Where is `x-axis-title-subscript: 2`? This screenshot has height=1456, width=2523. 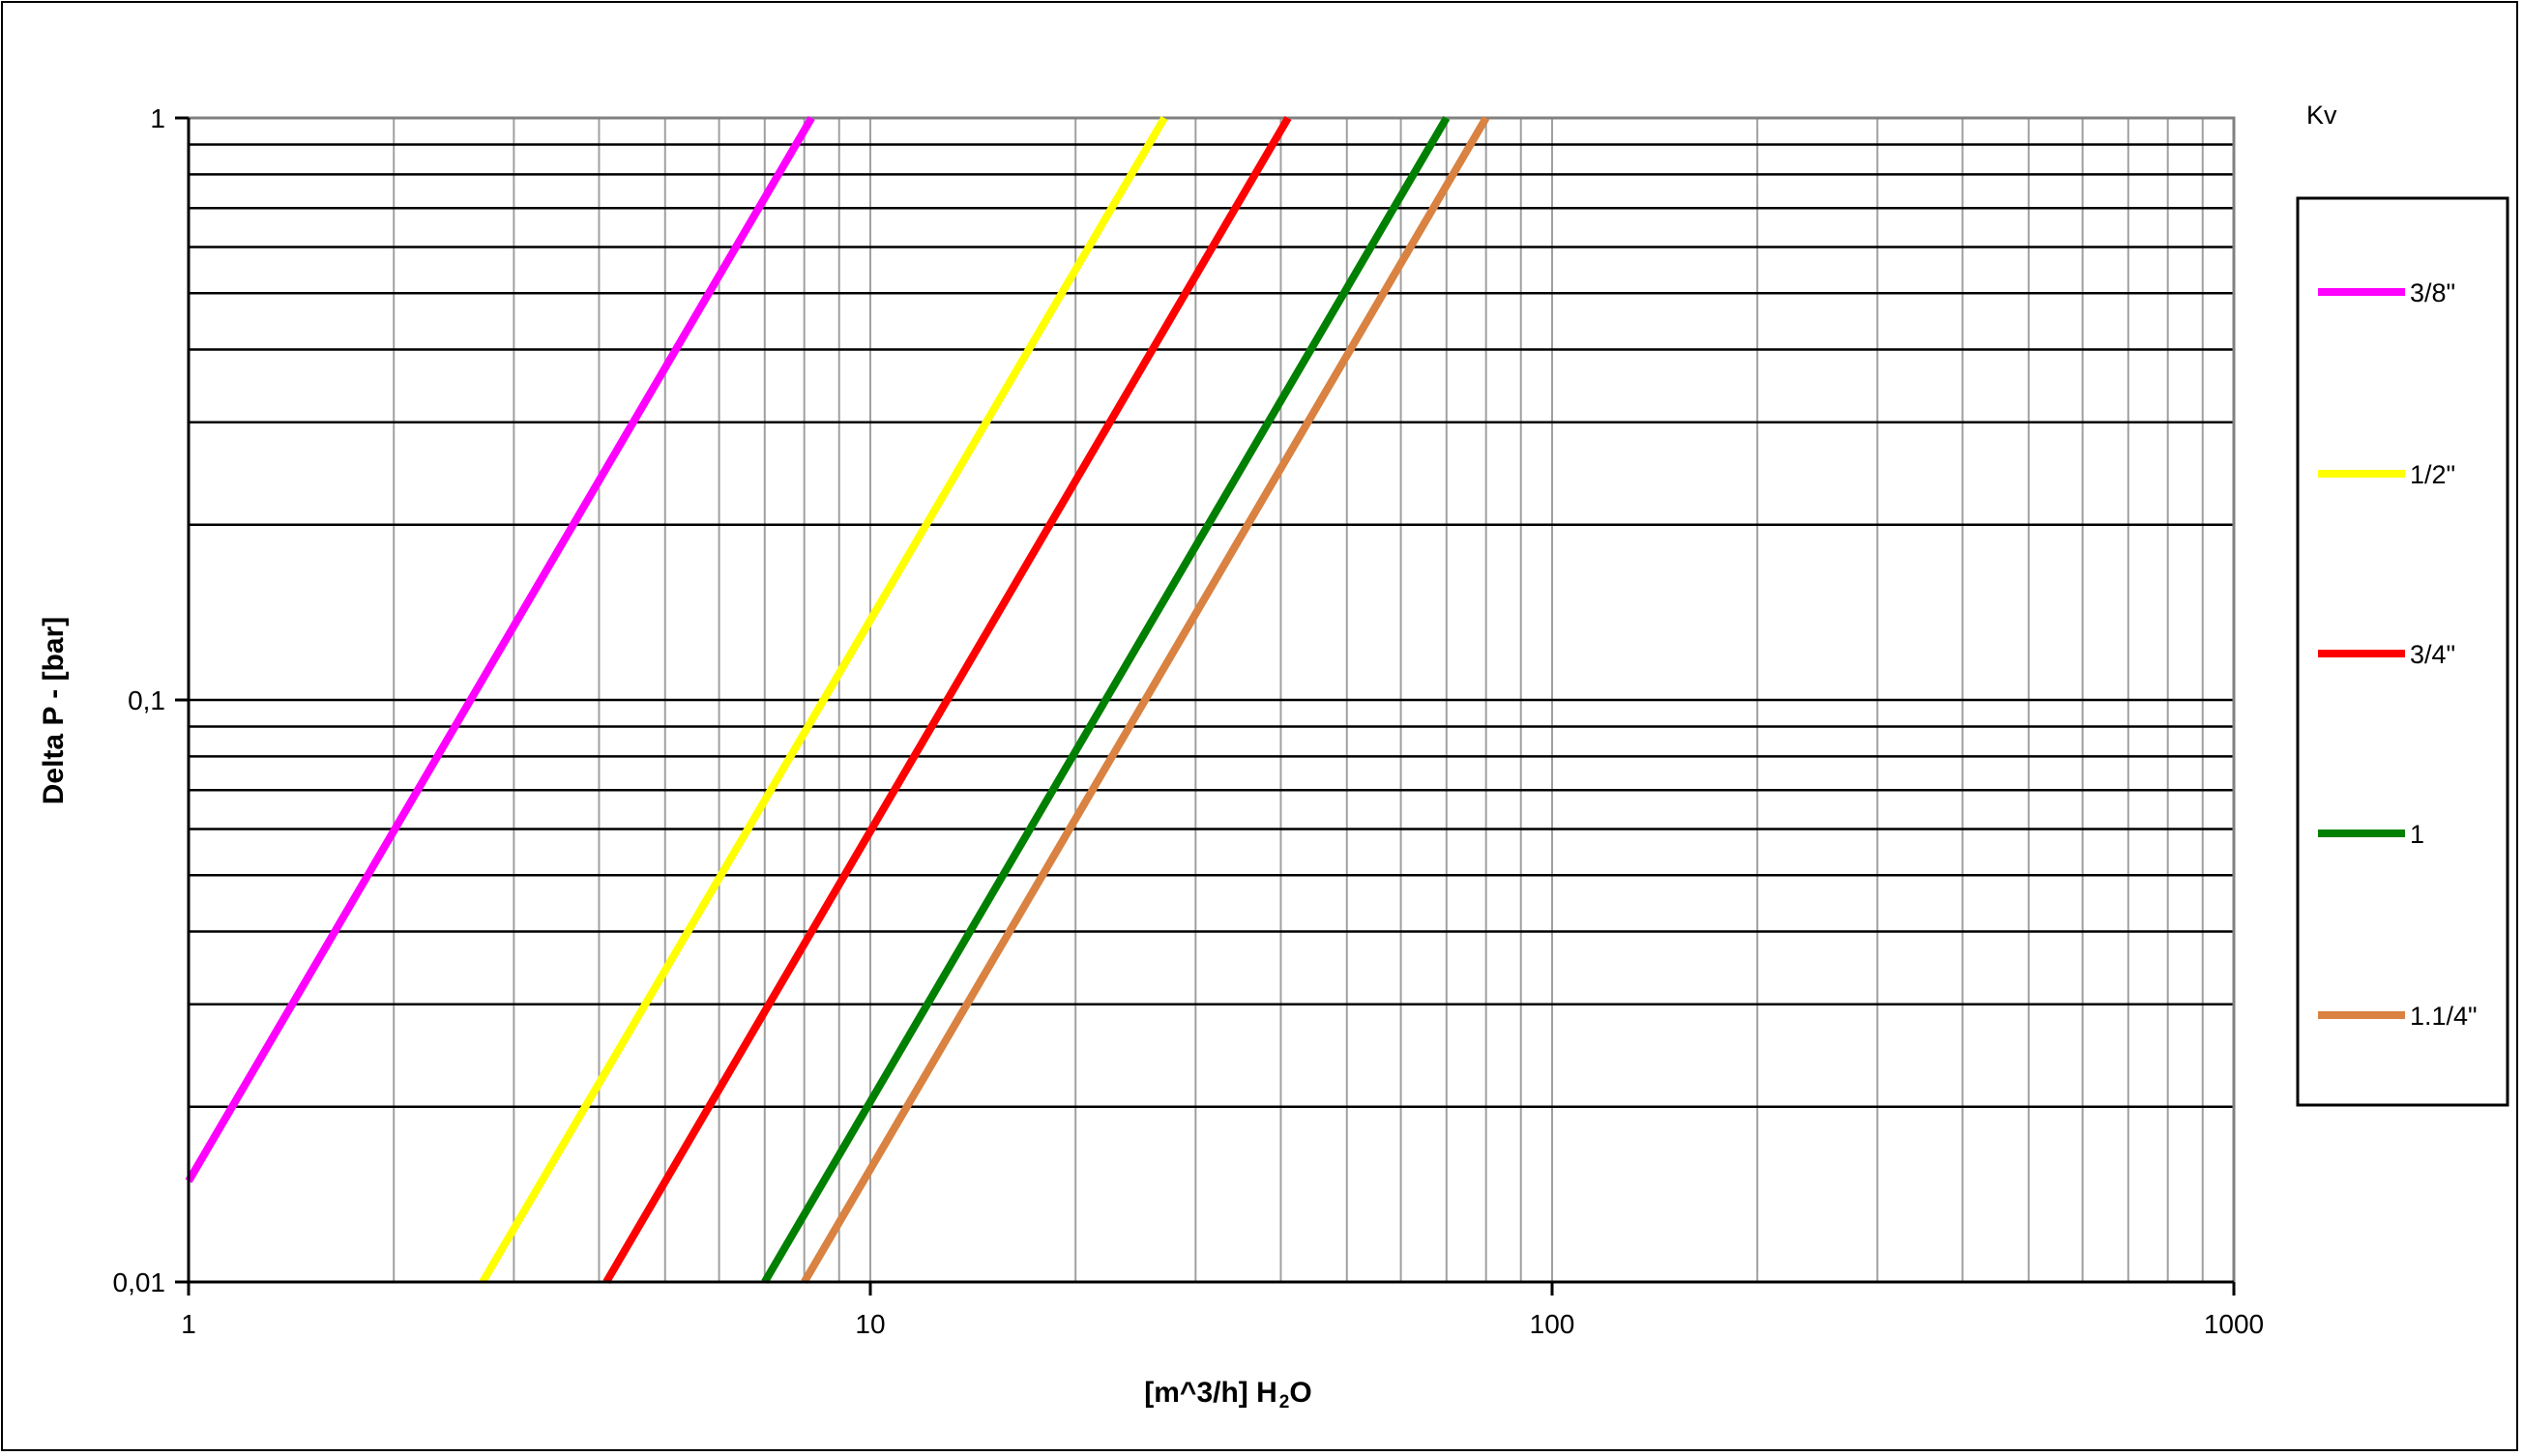 x-axis-title-subscript: 2 is located at coordinates (1284, 1402).